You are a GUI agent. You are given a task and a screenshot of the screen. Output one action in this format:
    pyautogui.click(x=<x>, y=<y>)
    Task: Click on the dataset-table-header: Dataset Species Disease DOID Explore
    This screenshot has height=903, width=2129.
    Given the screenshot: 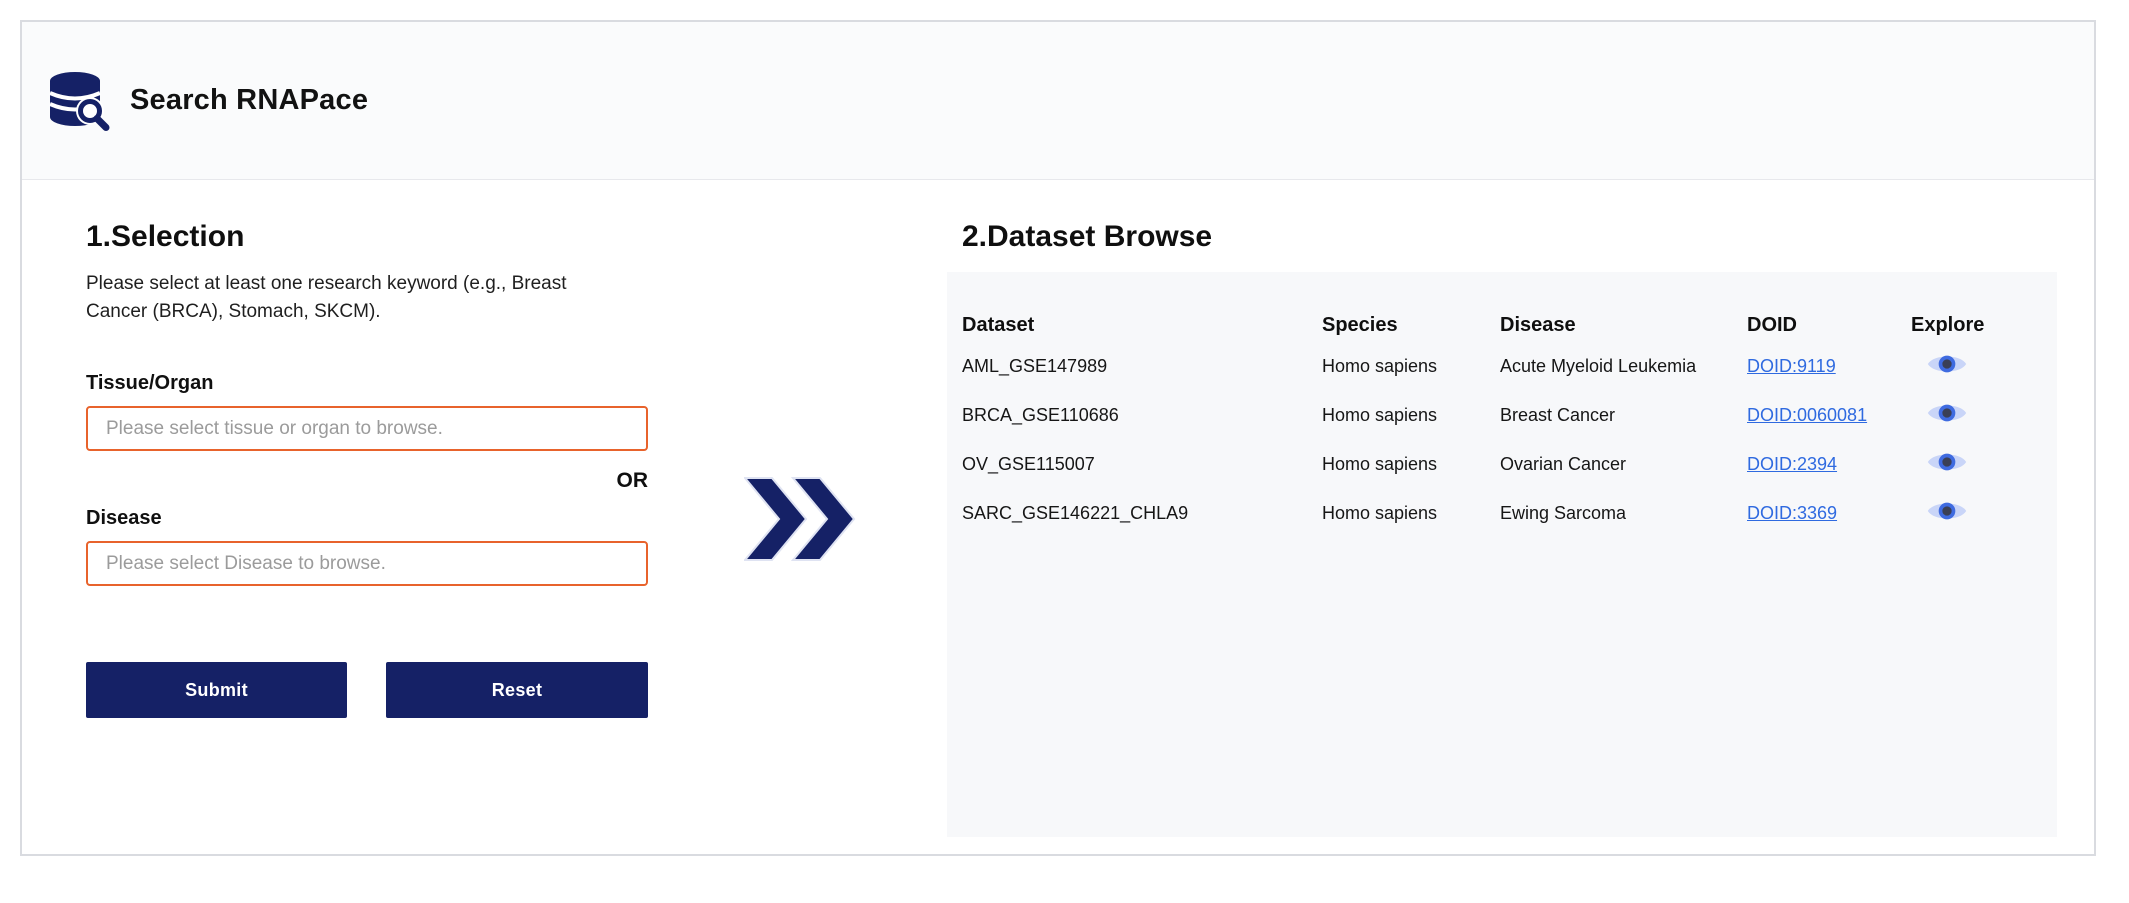 What is the action you would take?
    pyautogui.click(x=1509, y=325)
    